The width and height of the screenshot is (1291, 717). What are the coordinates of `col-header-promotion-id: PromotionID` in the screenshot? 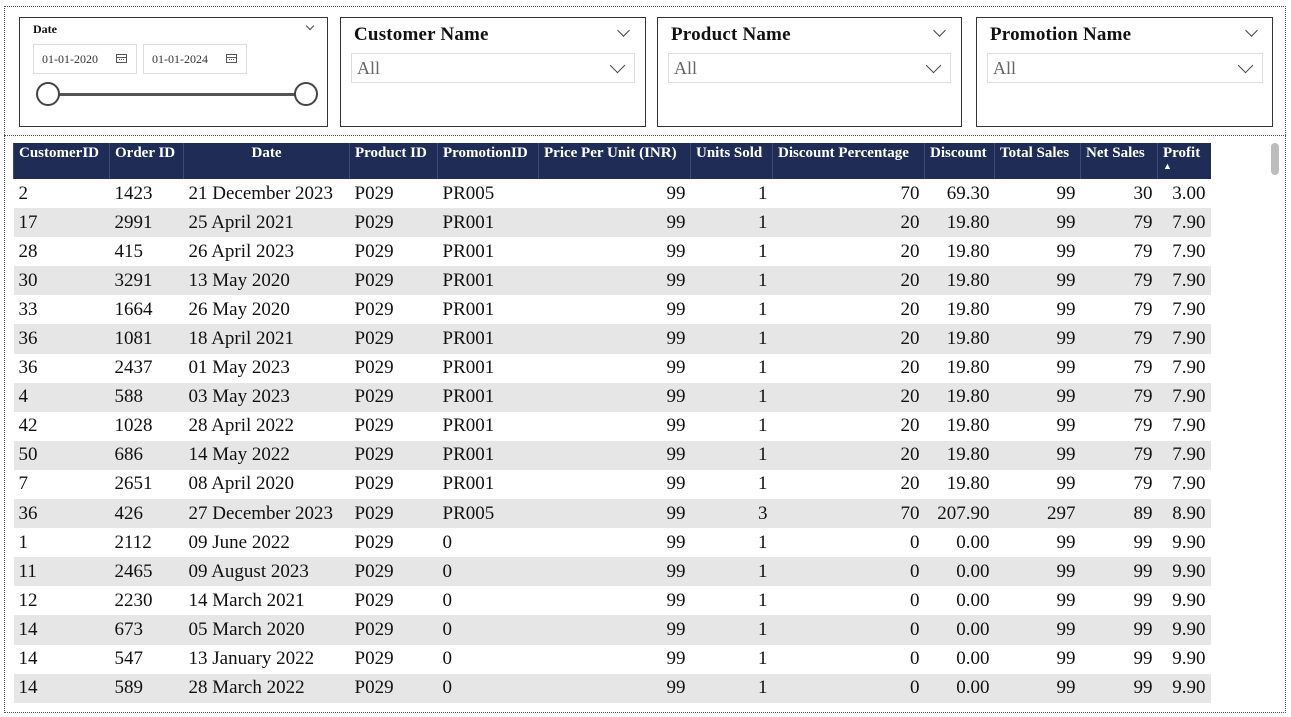 It's located at (488, 161).